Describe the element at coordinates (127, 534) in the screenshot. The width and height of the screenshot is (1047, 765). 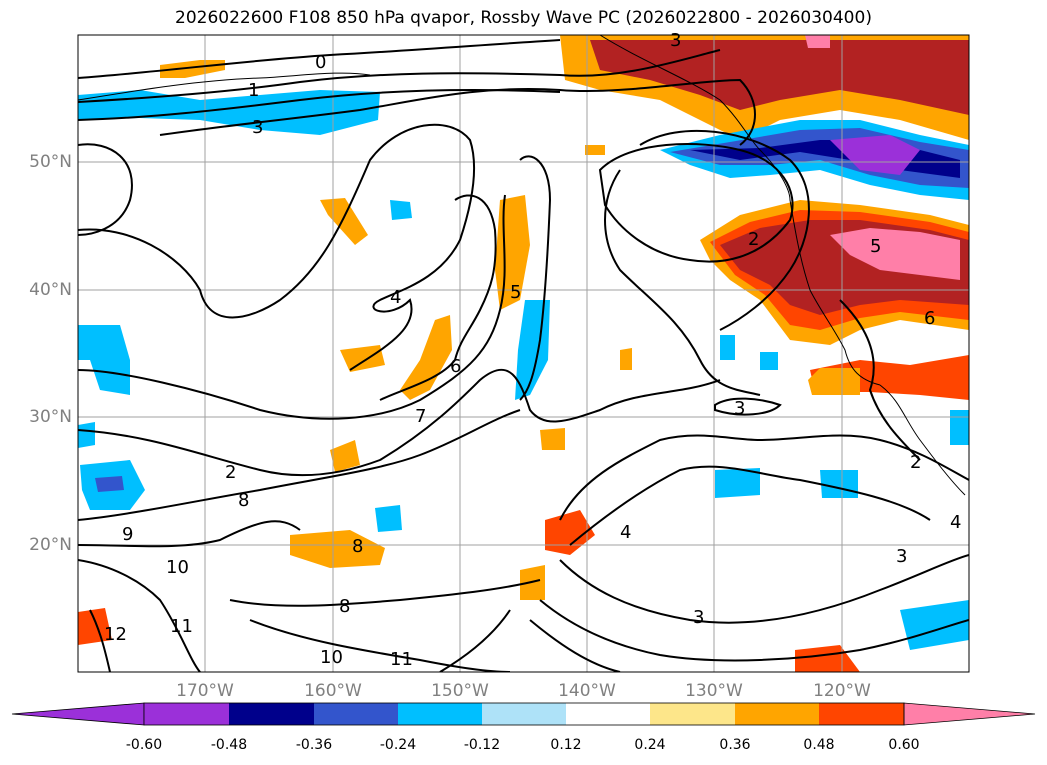
I see `contour-label: 9` at that location.